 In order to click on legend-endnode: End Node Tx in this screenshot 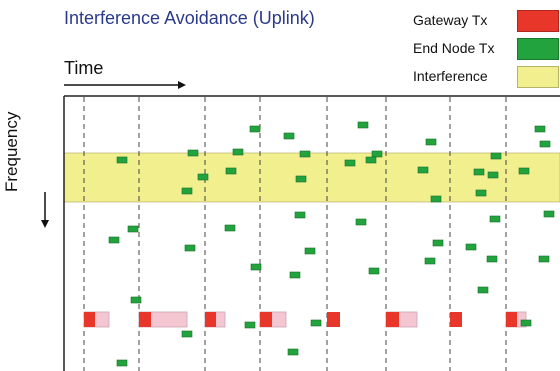, I will do `click(486, 49)`.